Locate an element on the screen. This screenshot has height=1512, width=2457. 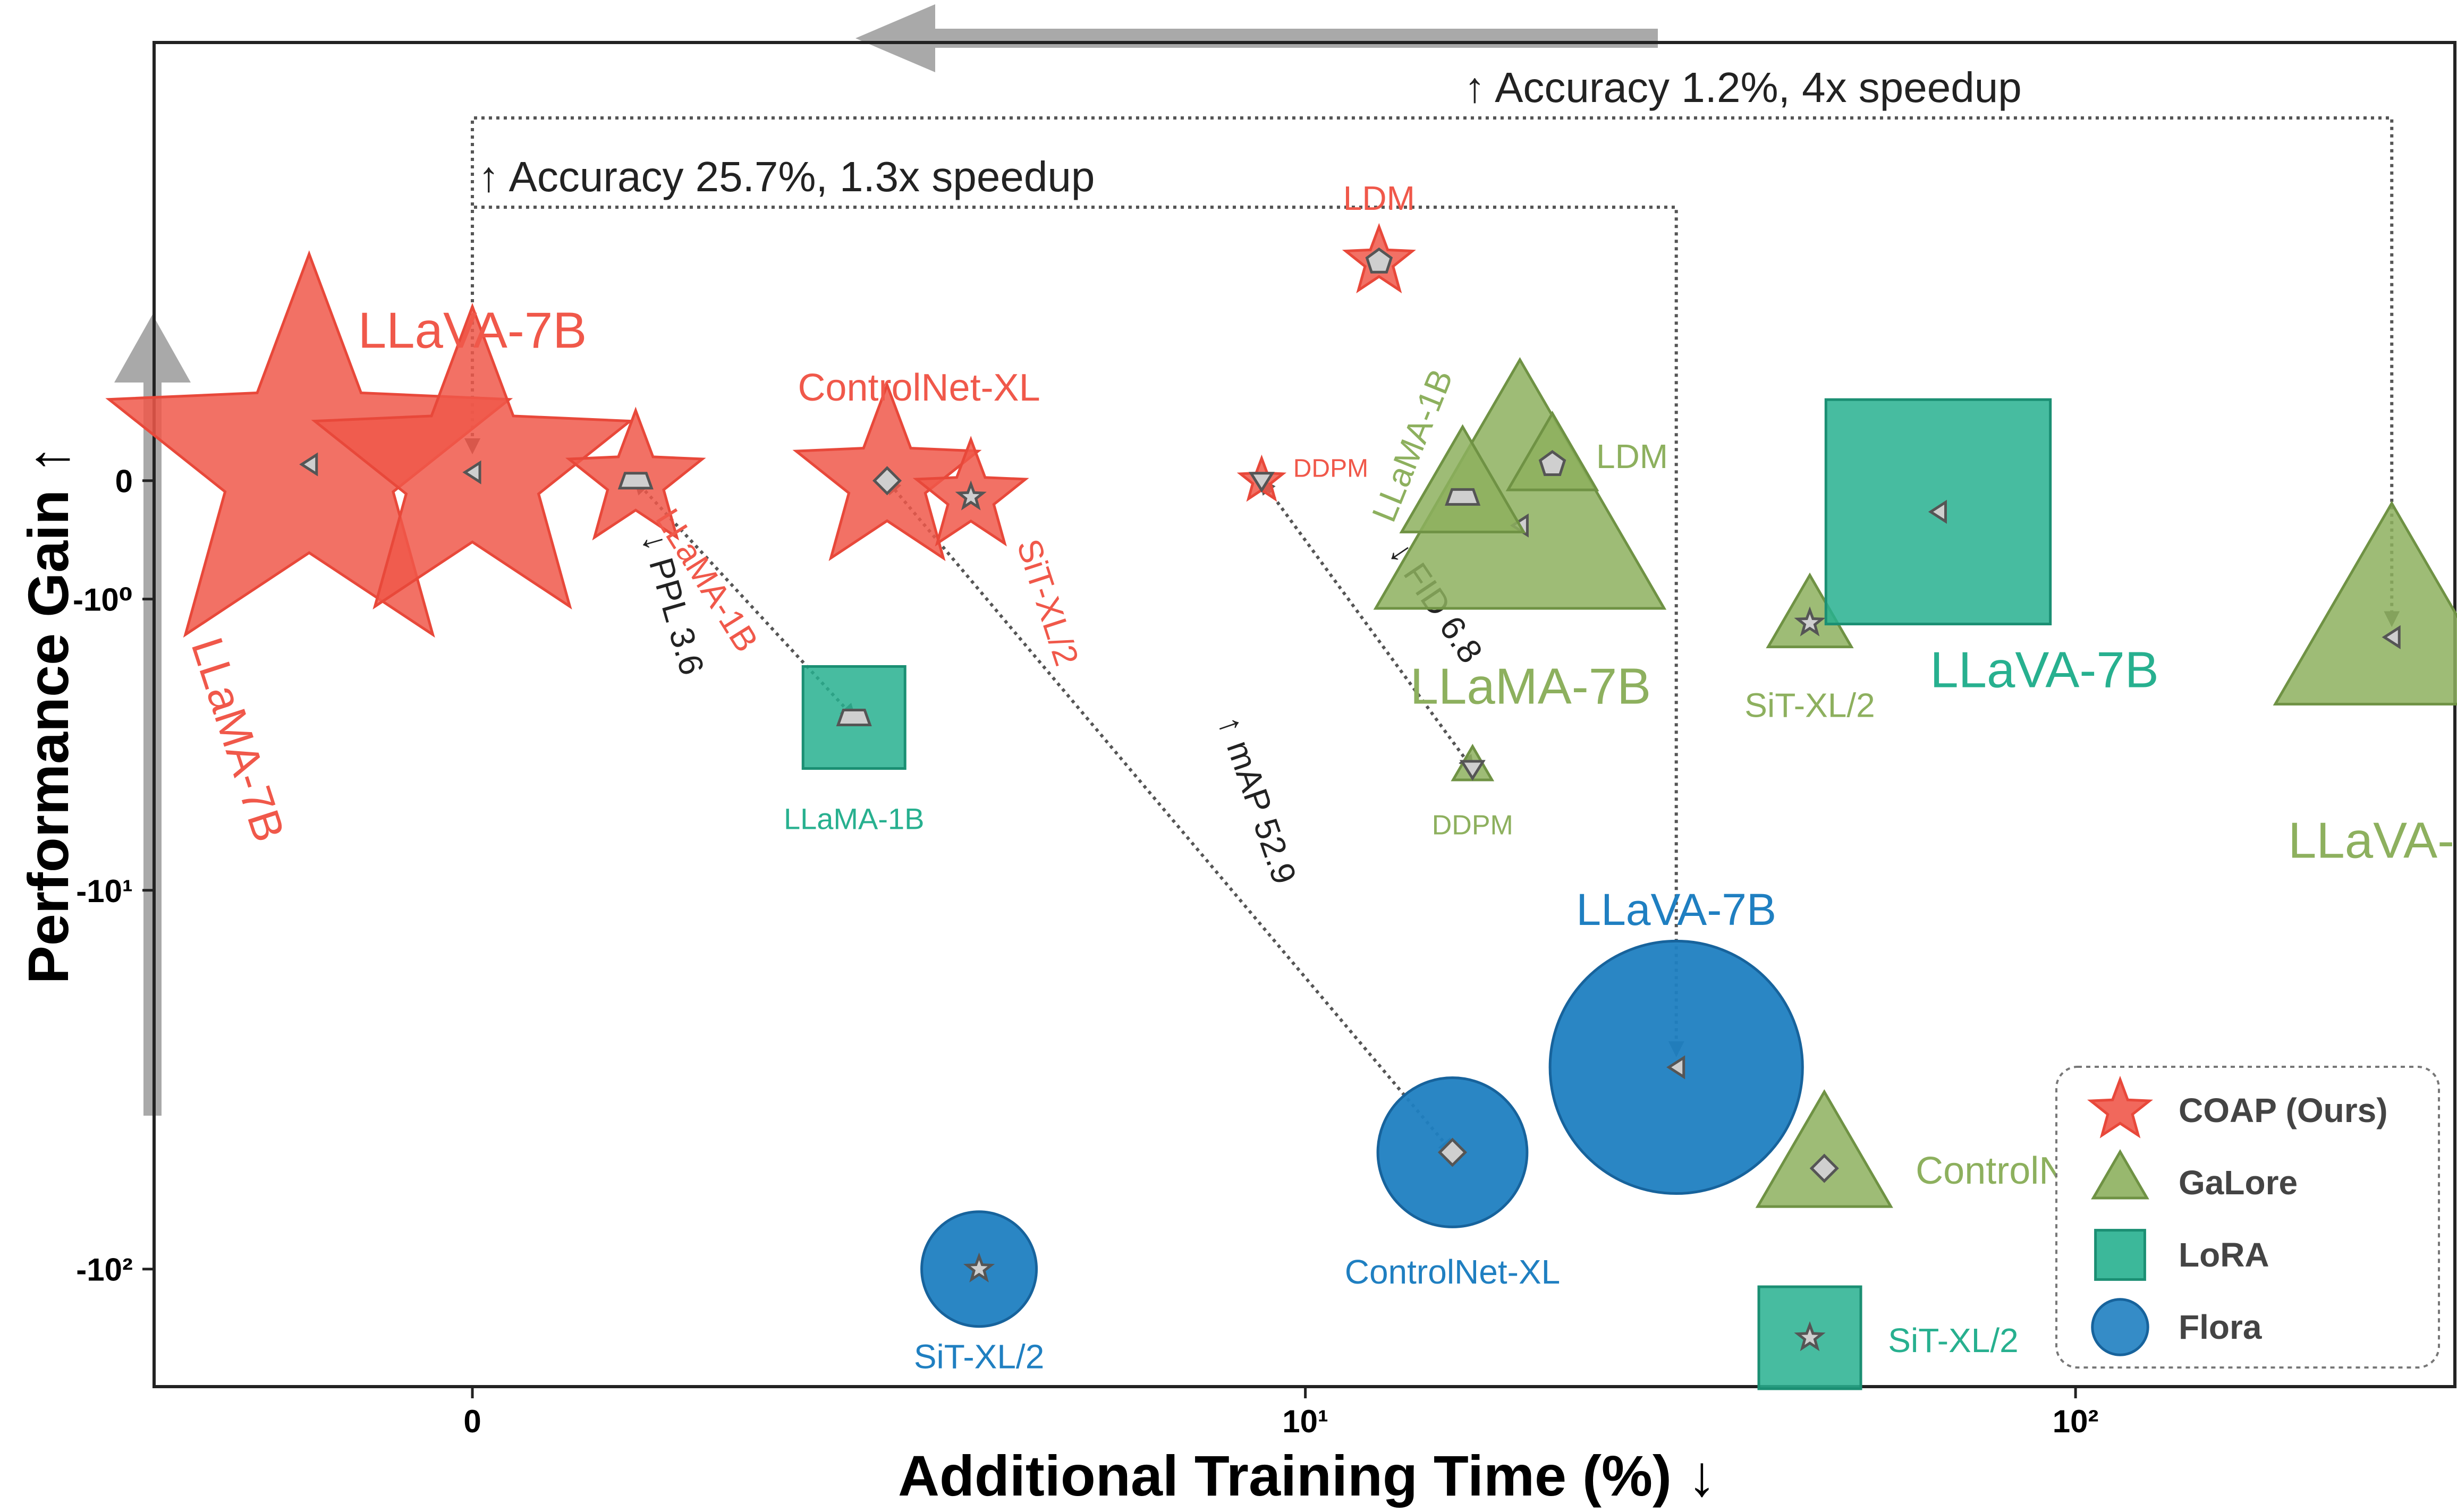
legend-label-galore: GaLore is located at coordinates (2238, 1182).